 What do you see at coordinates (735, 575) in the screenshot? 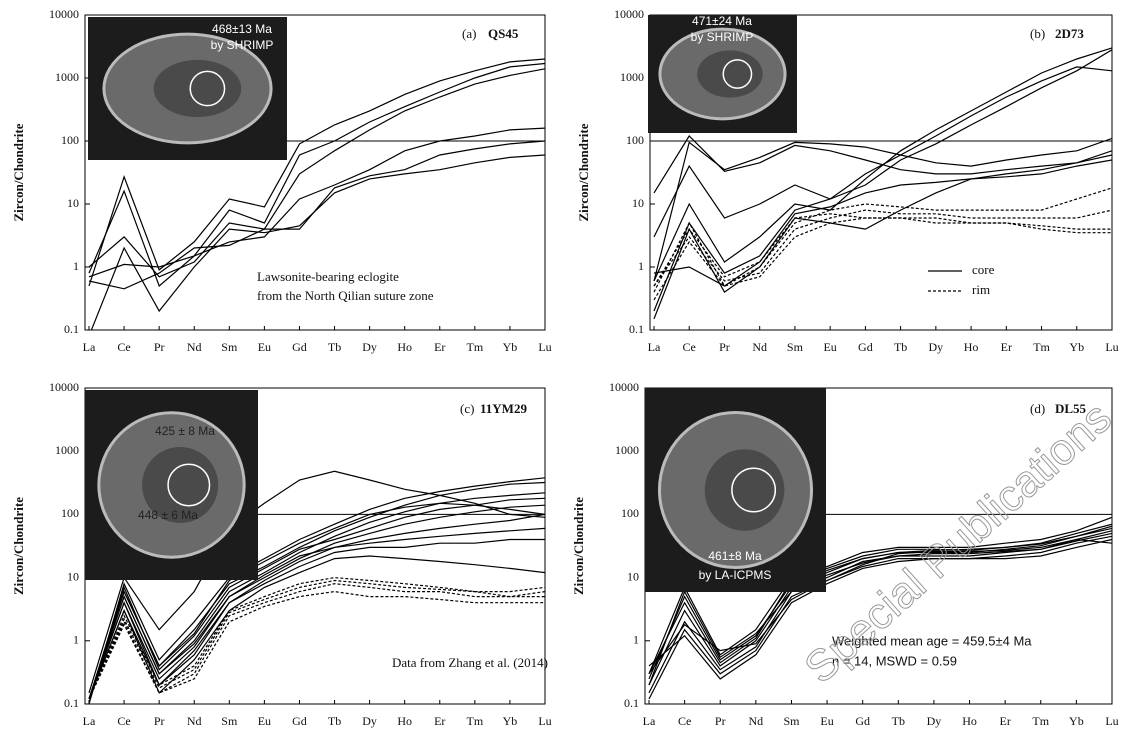
I see `inset-text: by LA-ICPMS` at bounding box center [735, 575].